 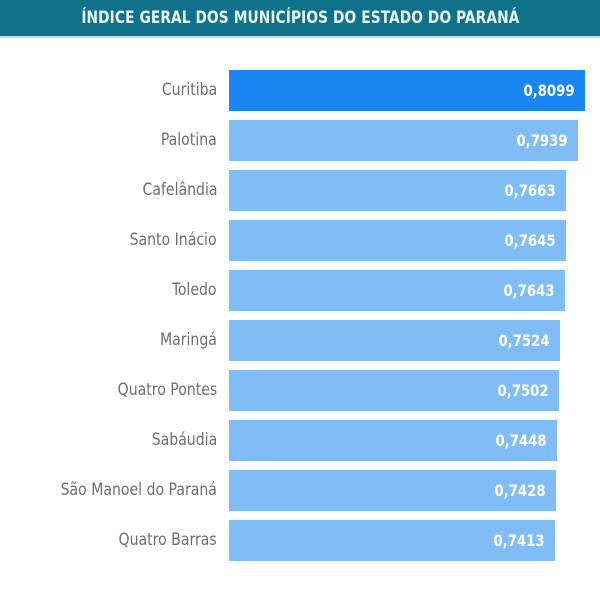 I want to click on value-label: 0,7502, so click(x=523, y=390).